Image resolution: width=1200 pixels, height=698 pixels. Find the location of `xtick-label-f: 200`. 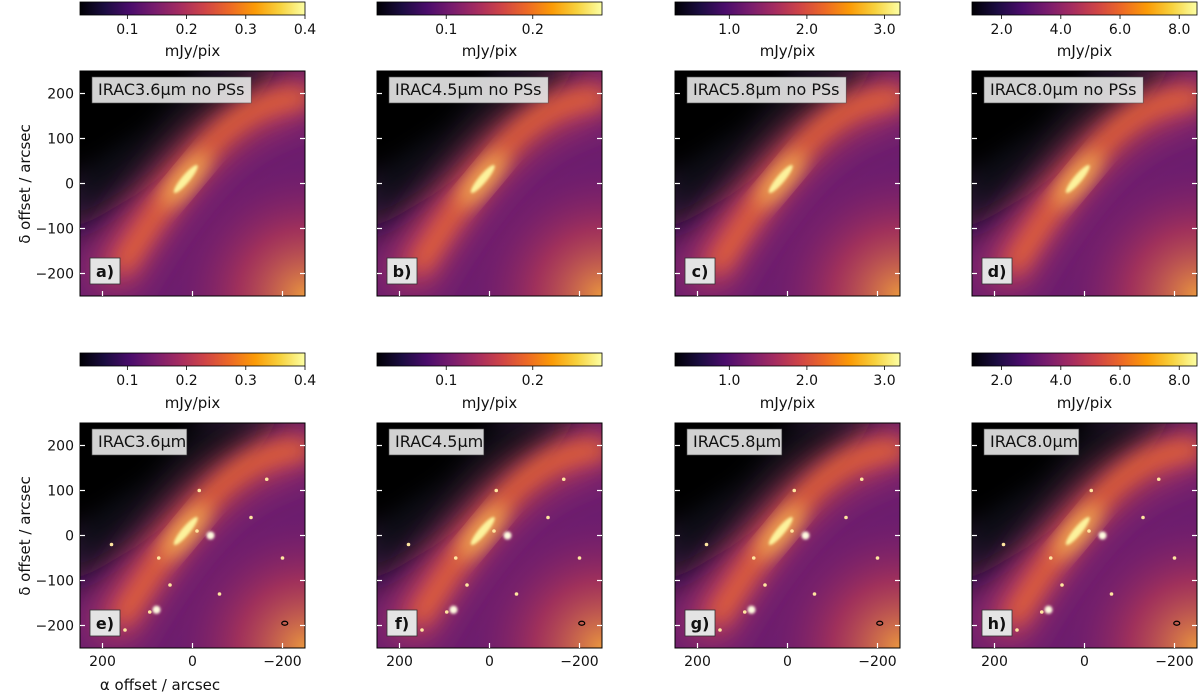

xtick-label-f: 200 is located at coordinates (399, 662).